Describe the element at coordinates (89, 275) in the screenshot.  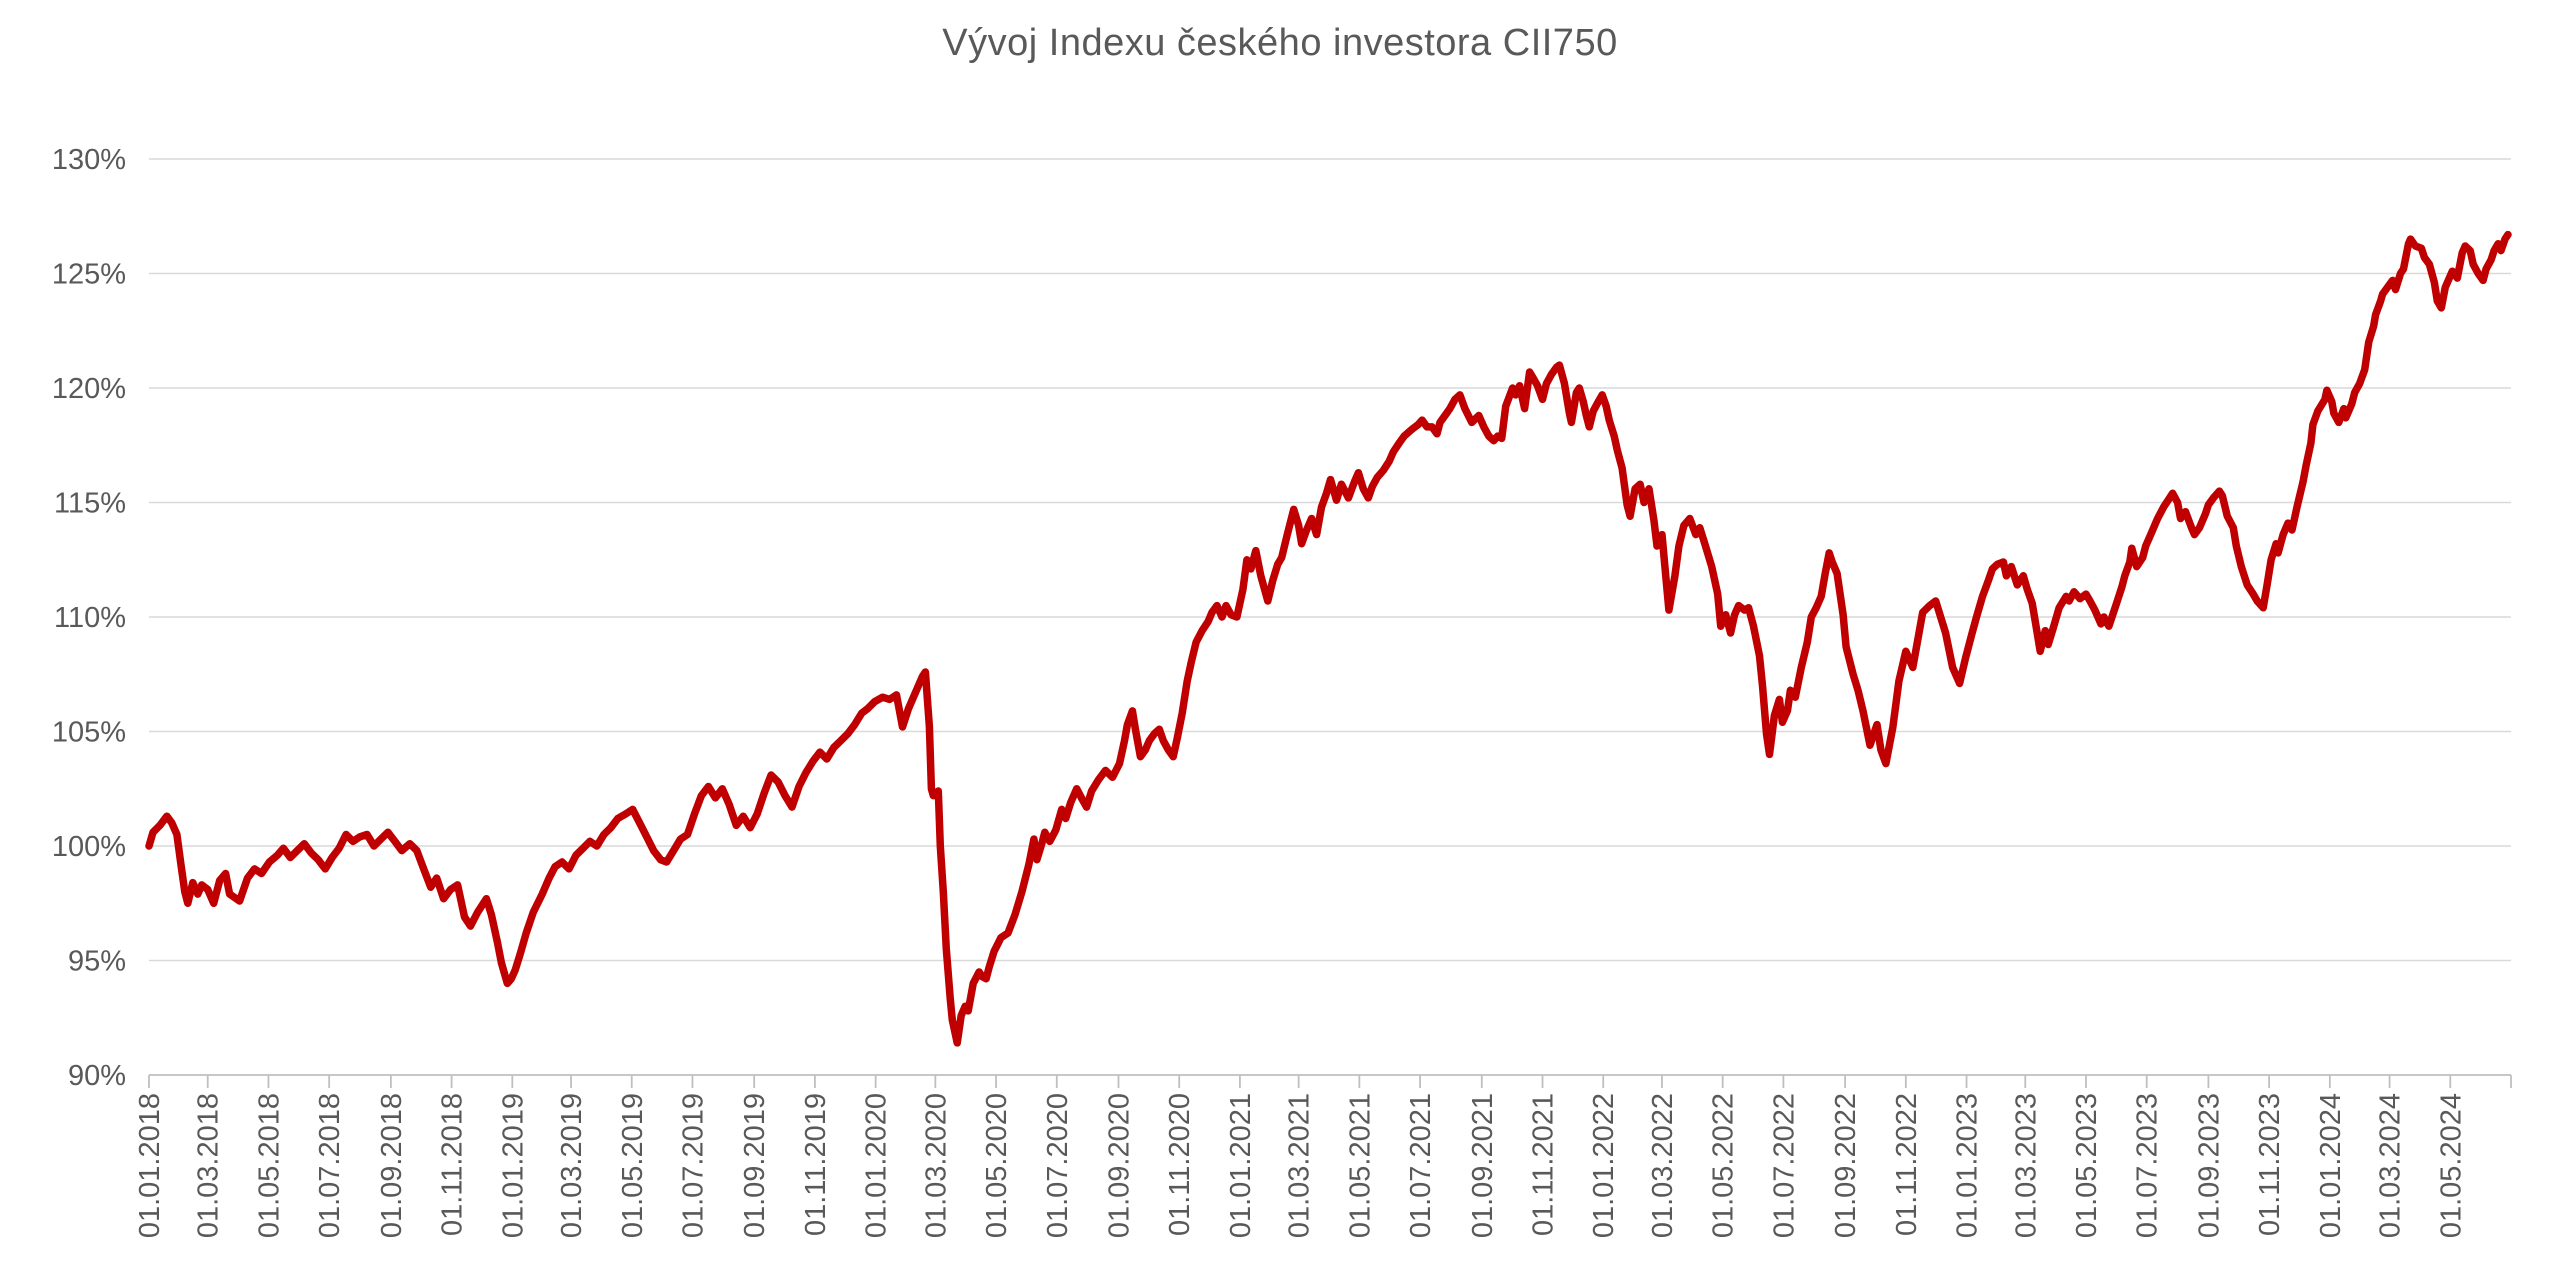
I see `y-axis-label: 125%` at that location.